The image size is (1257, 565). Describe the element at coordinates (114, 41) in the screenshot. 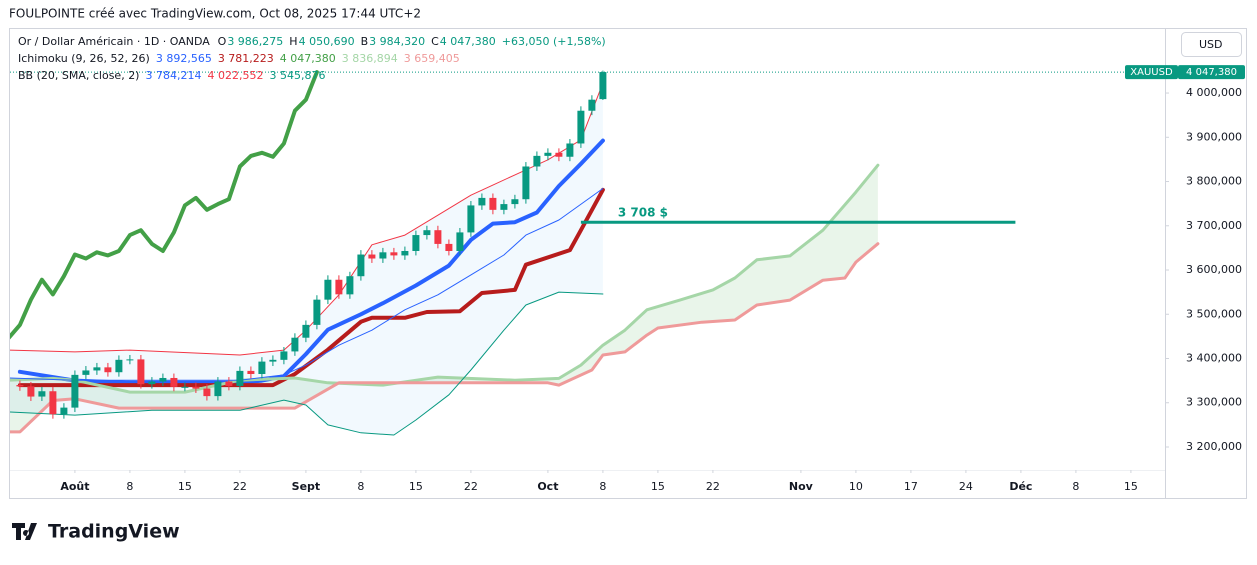

I see `legend-symbol: Or / Dollar Américain · 1D · OANDA` at that location.